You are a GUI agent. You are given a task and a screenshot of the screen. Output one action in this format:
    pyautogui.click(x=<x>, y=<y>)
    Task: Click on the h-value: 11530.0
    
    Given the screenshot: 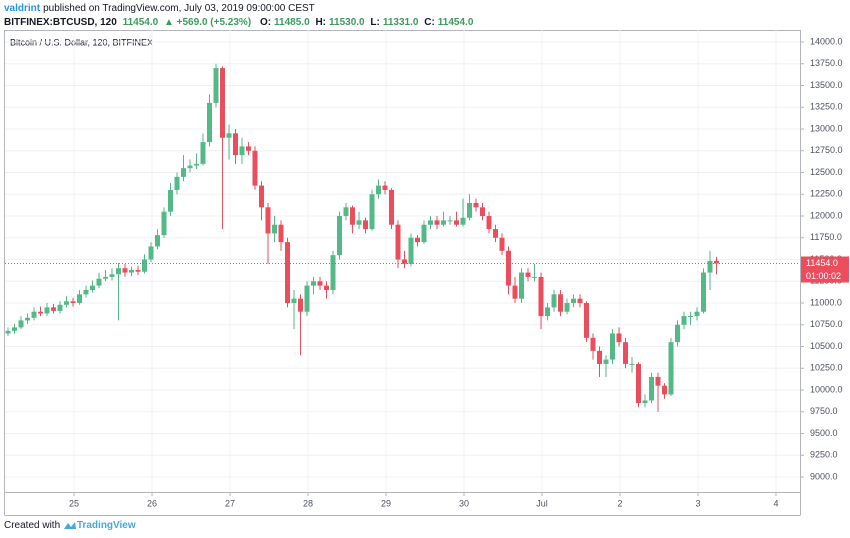 What is the action you would take?
    pyautogui.click(x=347, y=22)
    